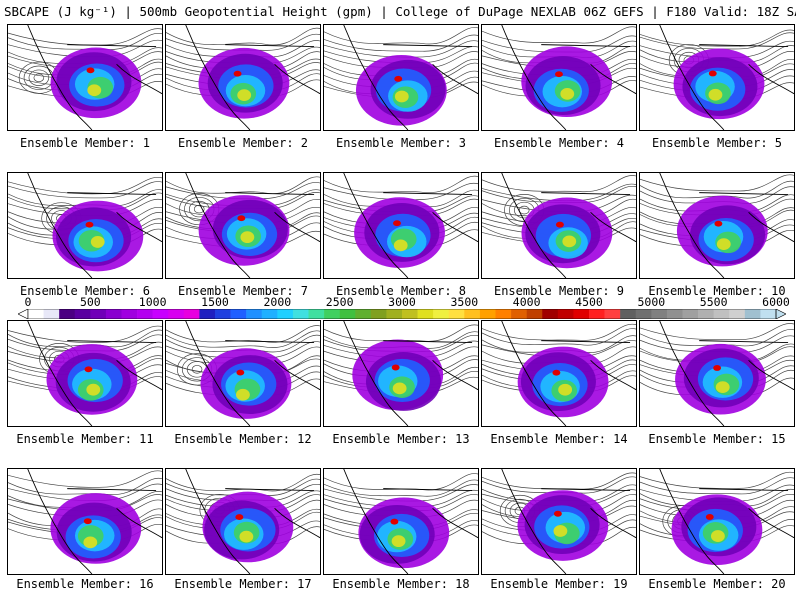  Describe the element at coordinates (464, 302) in the screenshot. I see `colorbar-tick-label: 3500` at that location.